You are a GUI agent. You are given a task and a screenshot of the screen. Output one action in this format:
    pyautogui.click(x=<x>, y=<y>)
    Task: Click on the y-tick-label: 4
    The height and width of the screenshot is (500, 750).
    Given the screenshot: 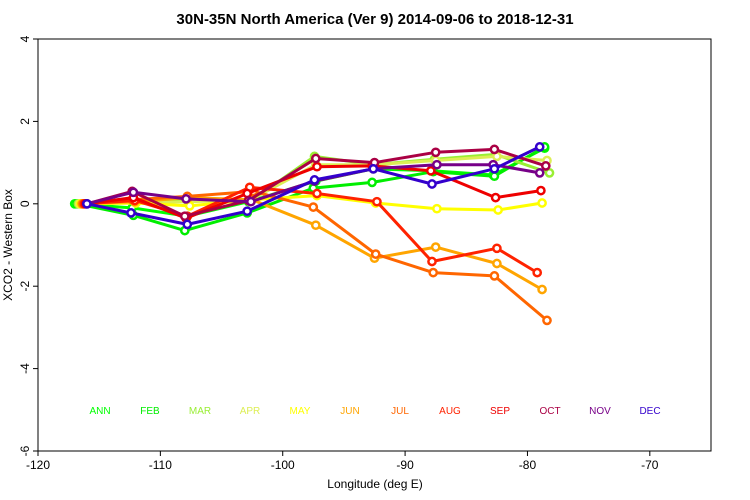 What is the action you would take?
    pyautogui.click(x=25, y=38)
    